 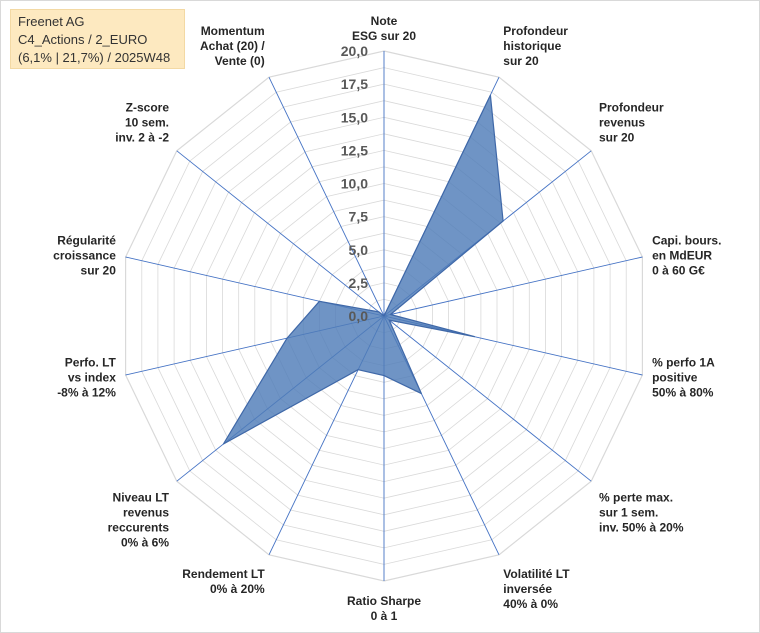 I want to click on axis-label: % perfo 1A positive 50% à 80%, so click(x=683, y=378).